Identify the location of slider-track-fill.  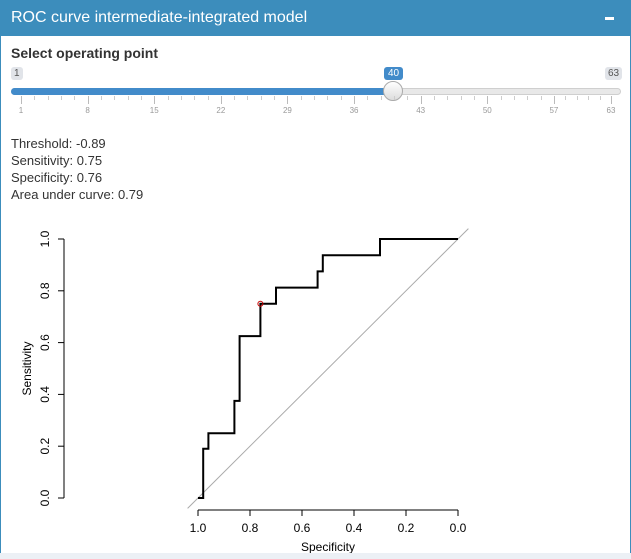
(202, 91).